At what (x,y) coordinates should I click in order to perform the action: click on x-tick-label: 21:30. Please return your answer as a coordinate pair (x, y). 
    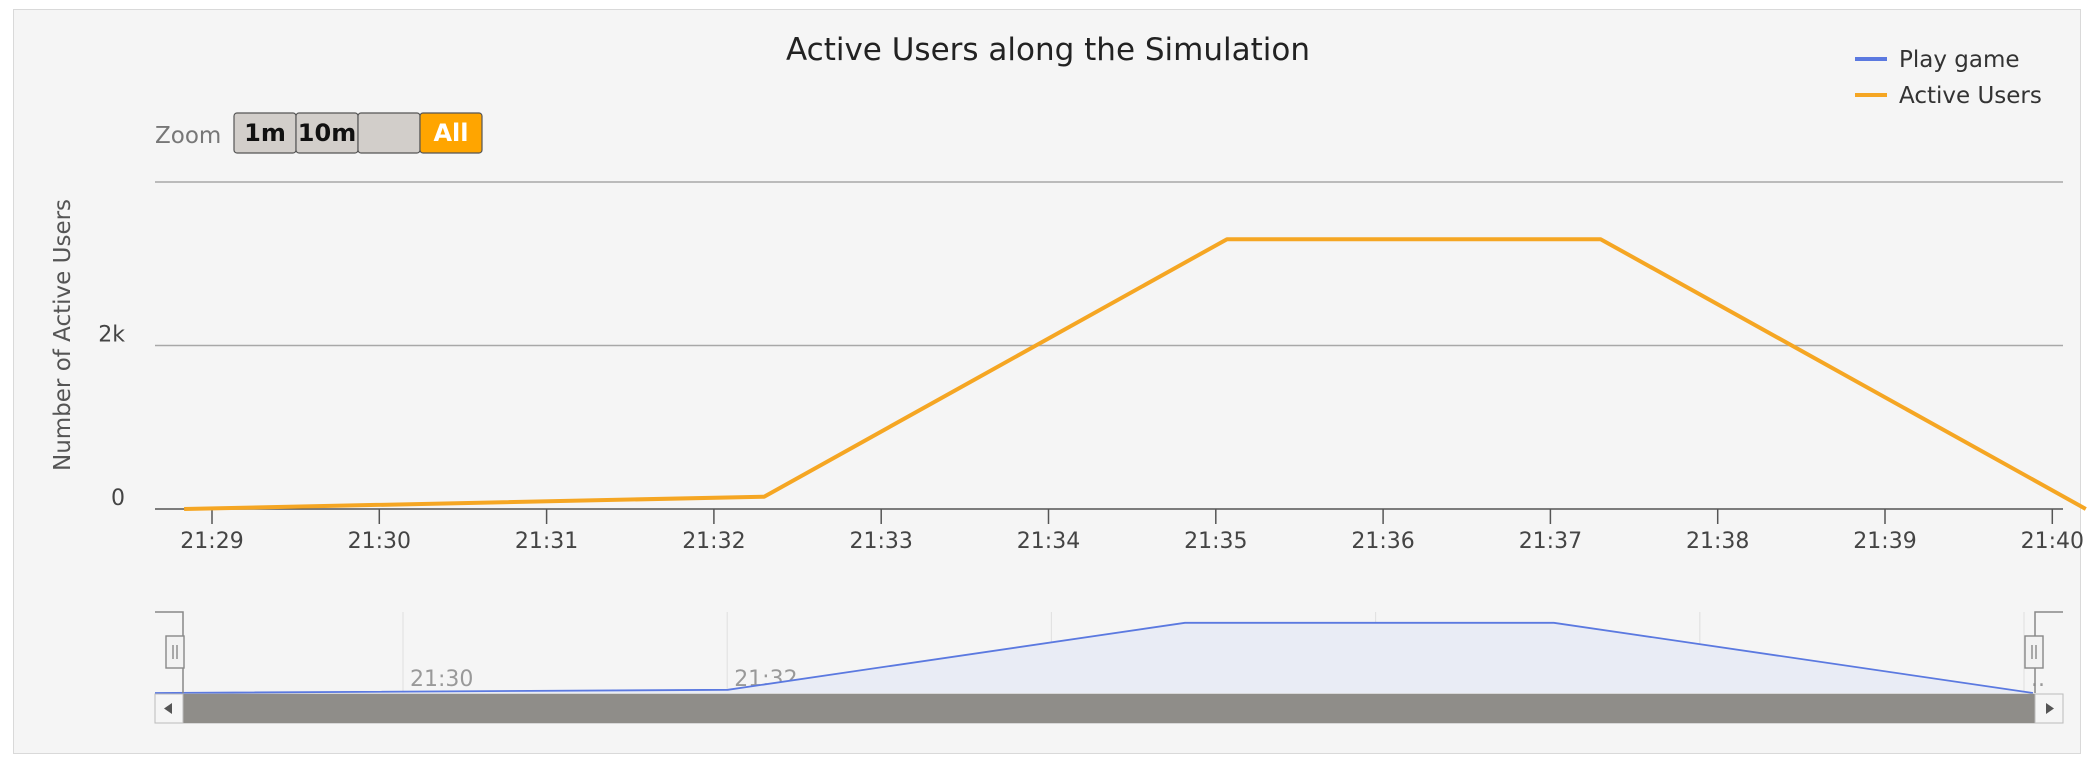
    Looking at the image, I should click on (379, 541).